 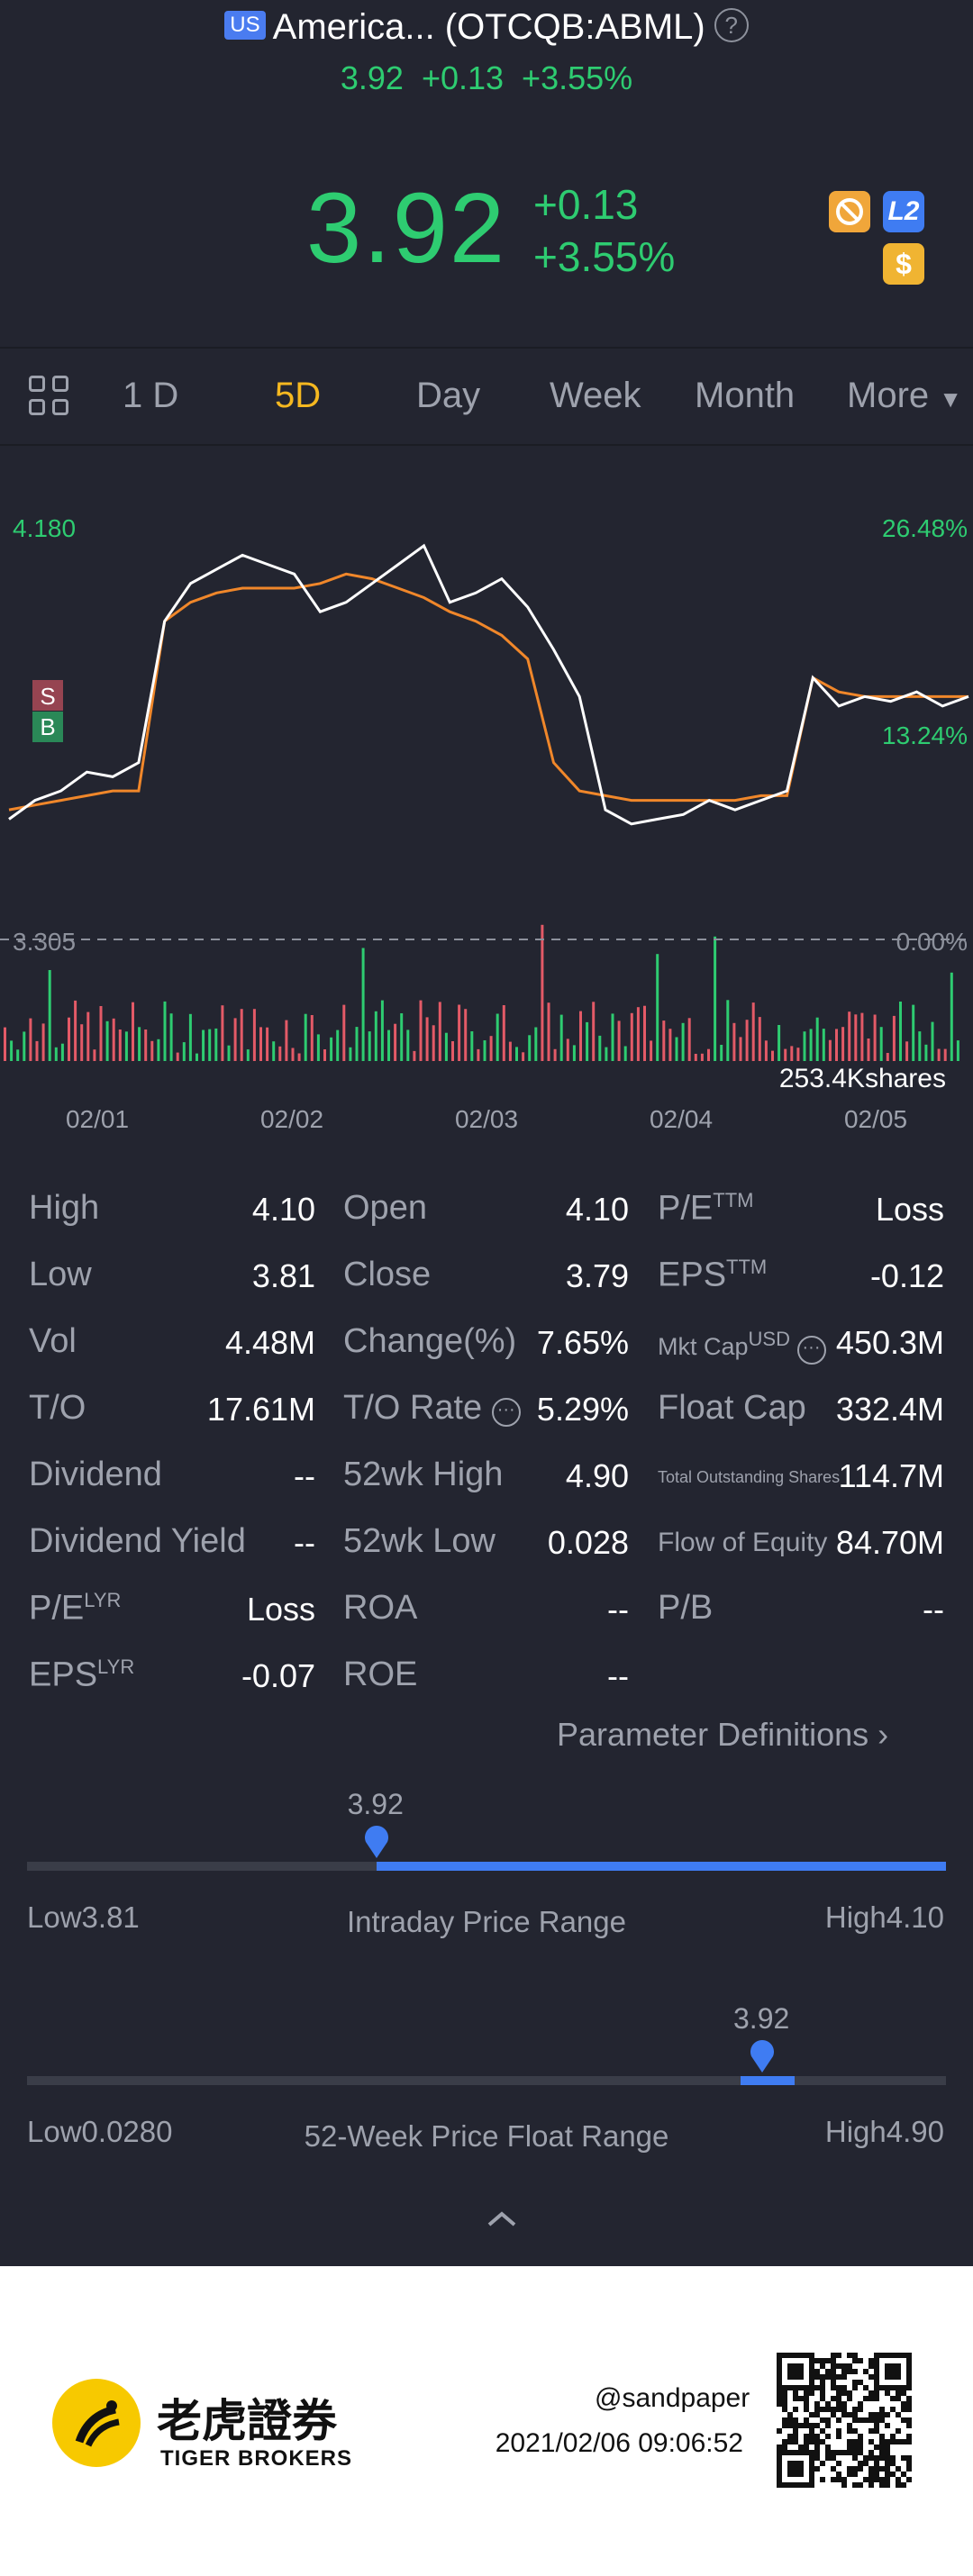 What do you see at coordinates (98, 1119) in the screenshot?
I see `x-label-0201: 02/01` at bounding box center [98, 1119].